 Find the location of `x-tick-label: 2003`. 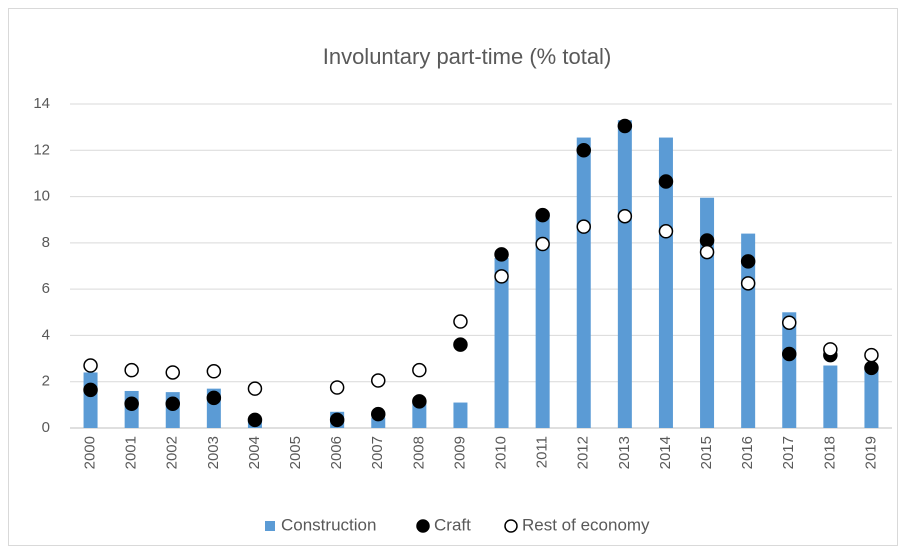

x-tick-label: 2003 is located at coordinates (213, 452).